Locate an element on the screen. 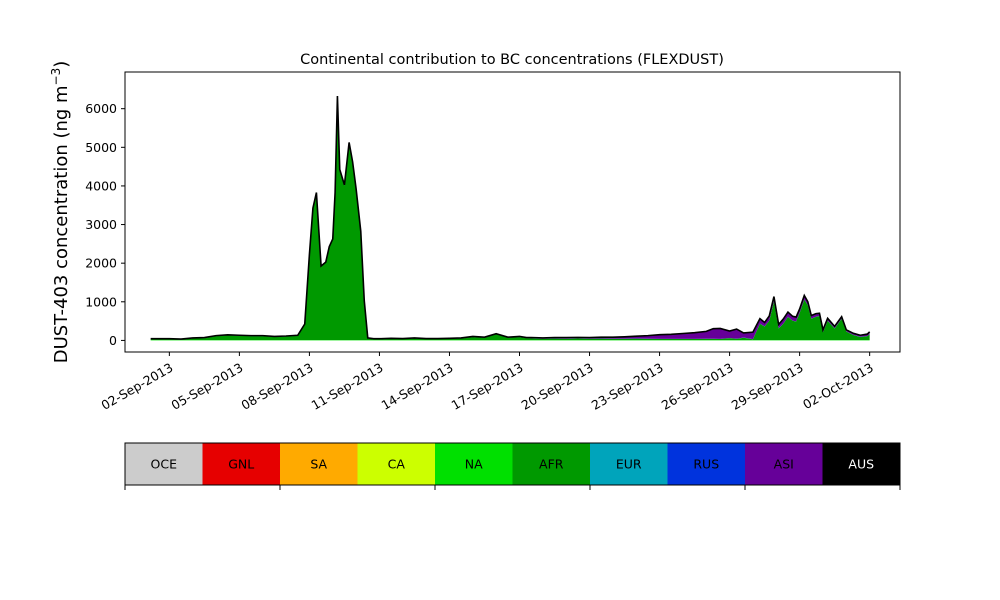 This screenshot has height=600, width=1000. x-tick-label: 20-Sep-2013 is located at coordinates (557, 386).